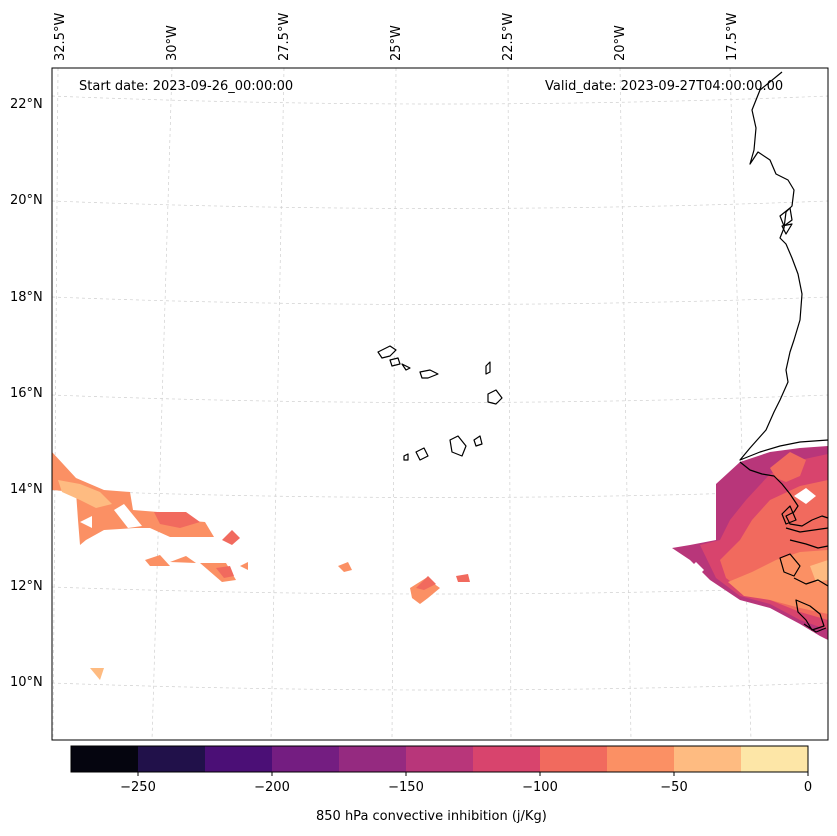 This screenshot has height=836, width=837. Describe the element at coordinates (272, 787) in the screenshot. I see `colorbar-tick-label: −200` at that location.